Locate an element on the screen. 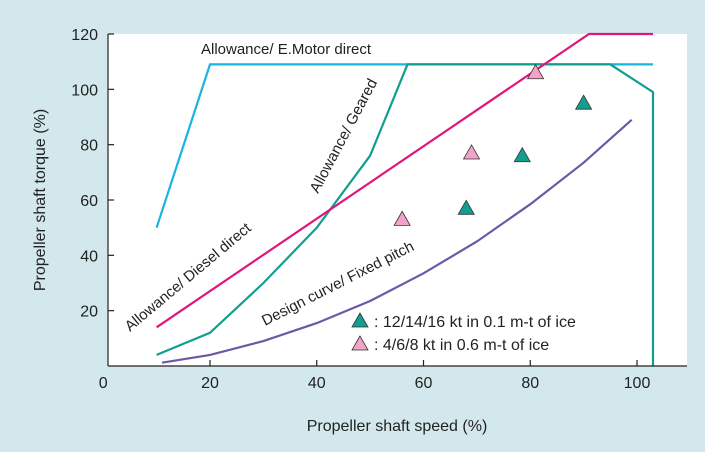 The width and height of the screenshot is (705, 452). x-axis-label: Propeller shaft speed (%) is located at coordinates (397, 426).